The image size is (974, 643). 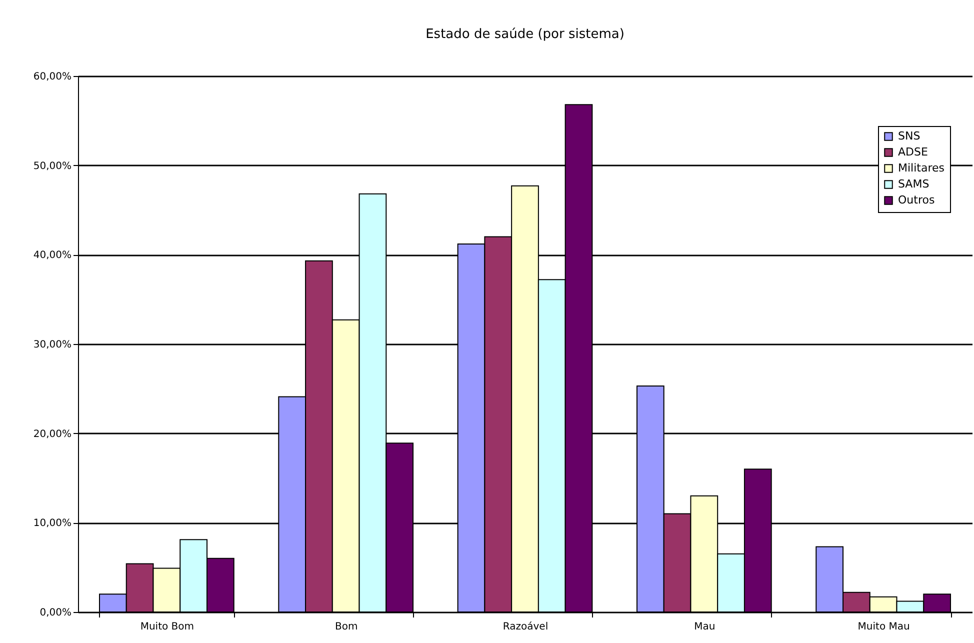 I want to click on legend-label: ADSE, so click(x=913, y=152).